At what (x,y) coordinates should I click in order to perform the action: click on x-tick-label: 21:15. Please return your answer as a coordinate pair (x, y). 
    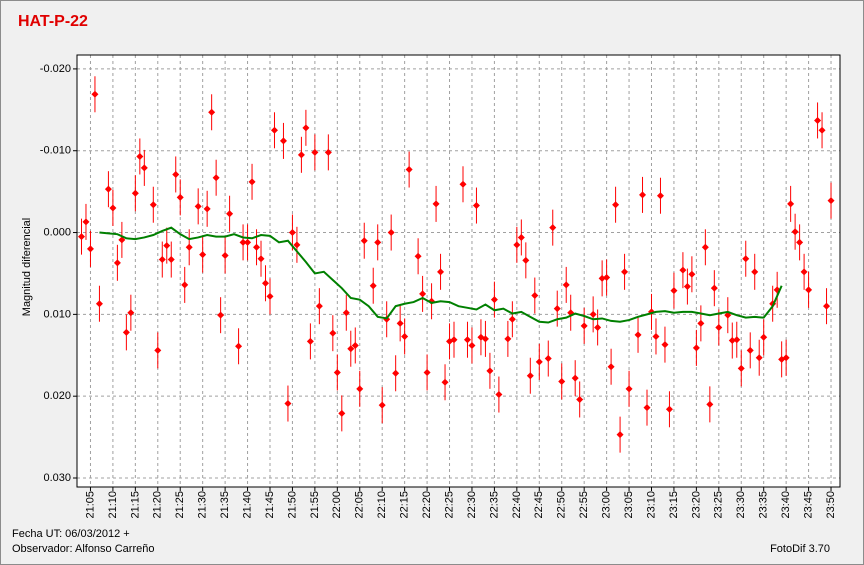
    Looking at the image, I should click on (135, 505).